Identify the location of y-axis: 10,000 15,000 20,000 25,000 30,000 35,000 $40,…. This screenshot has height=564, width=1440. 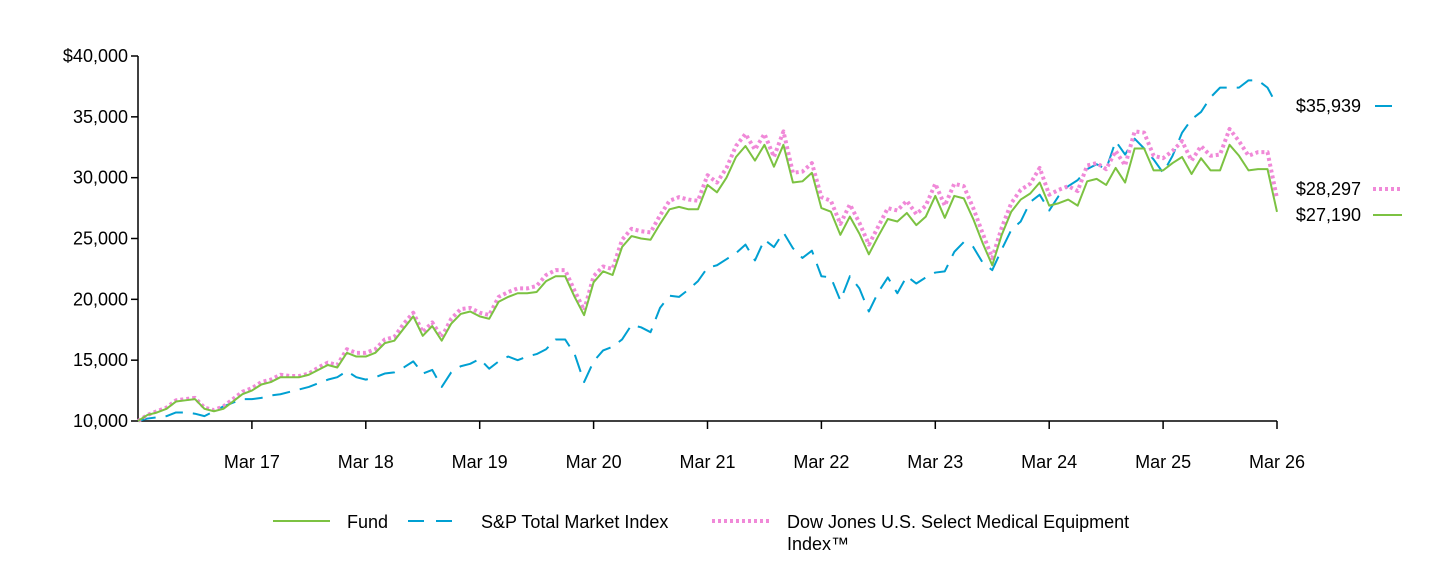
(101, 238).